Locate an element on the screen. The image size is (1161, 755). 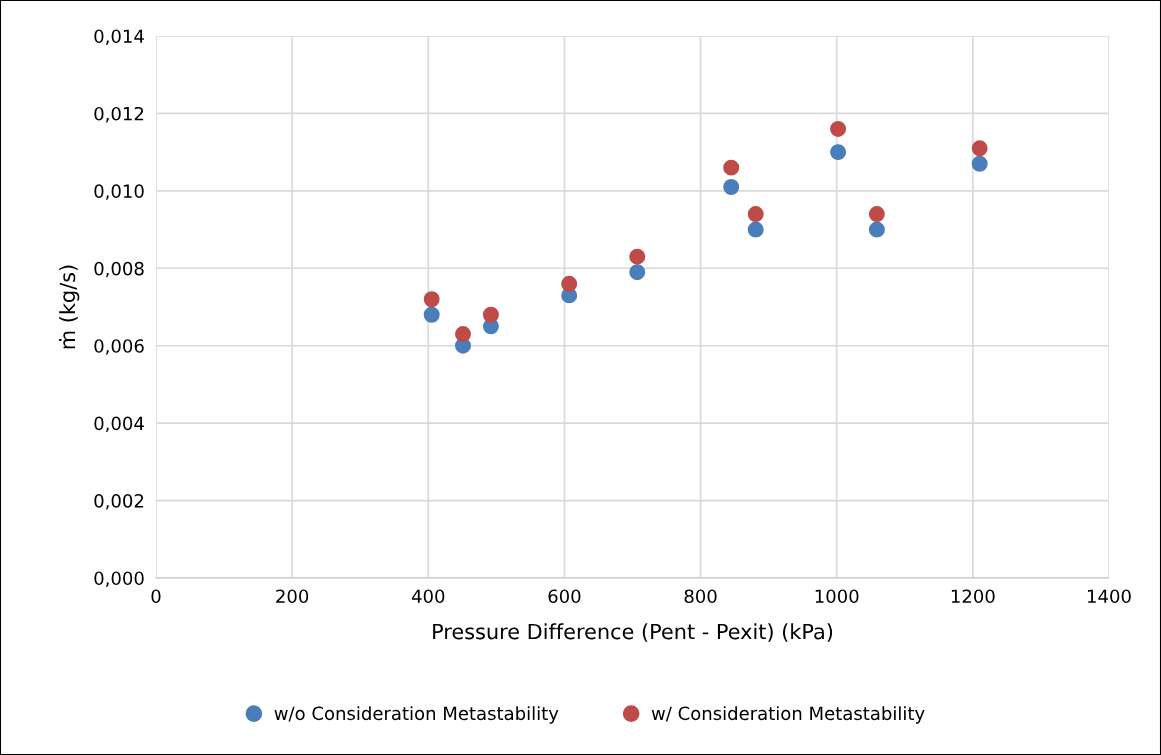
y-tick-label: 0,002 is located at coordinates (119, 502).